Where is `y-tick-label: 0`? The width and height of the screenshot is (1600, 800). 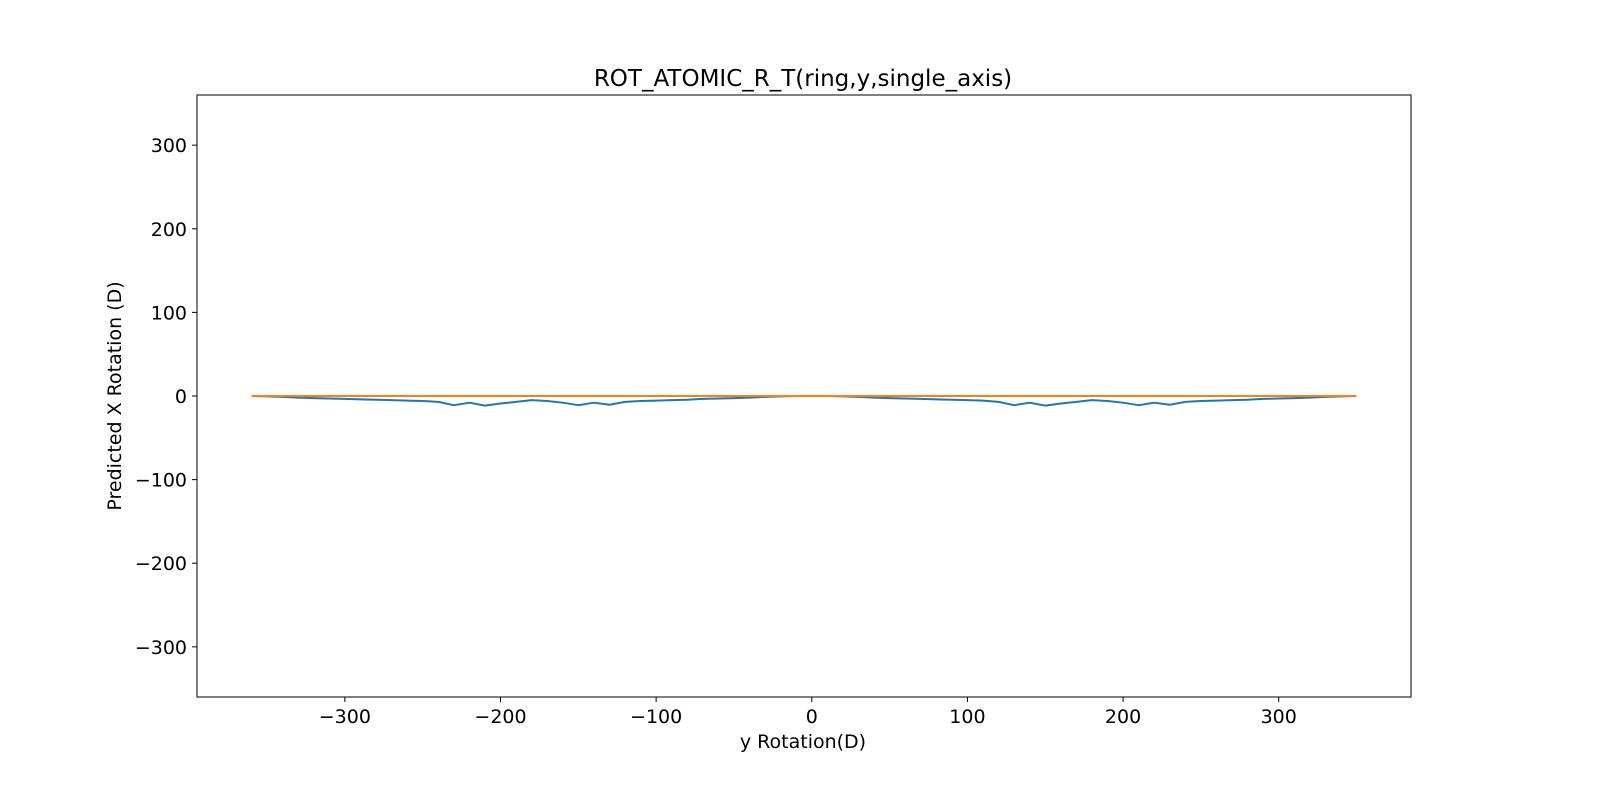
y-tick-label: 0 is located at coordinates (181, 397).